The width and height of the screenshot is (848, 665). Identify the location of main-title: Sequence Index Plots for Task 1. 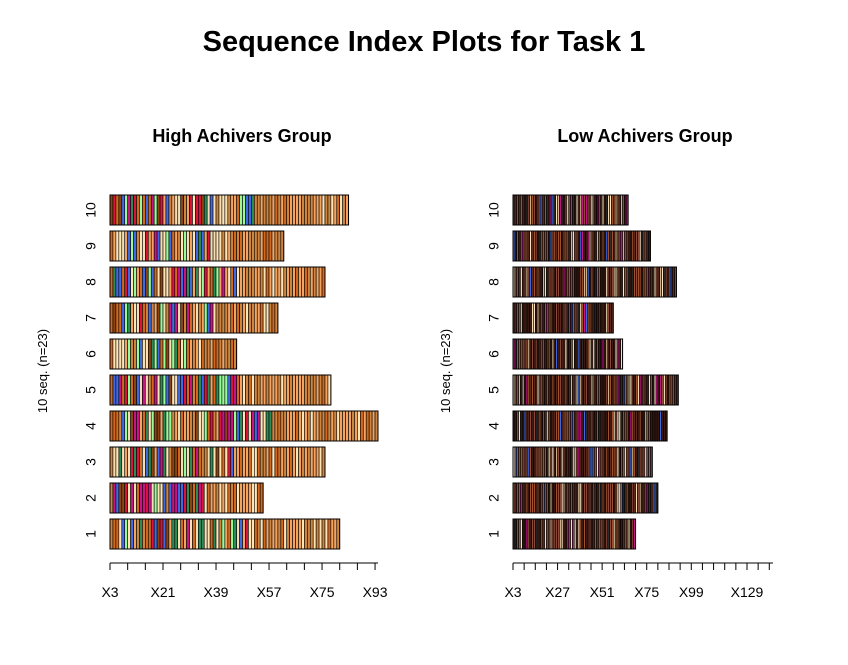
(424, 42).